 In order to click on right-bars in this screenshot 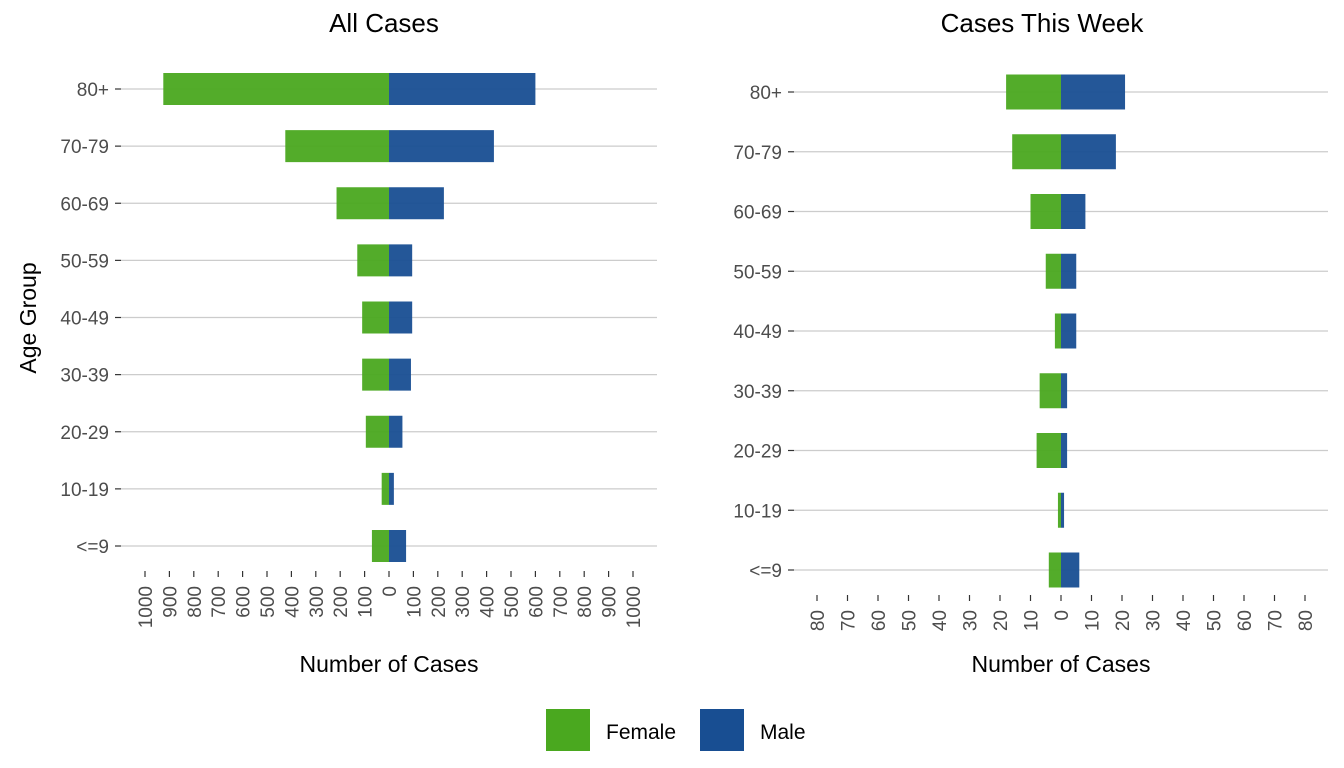, I will do `click(1066, 331)`.